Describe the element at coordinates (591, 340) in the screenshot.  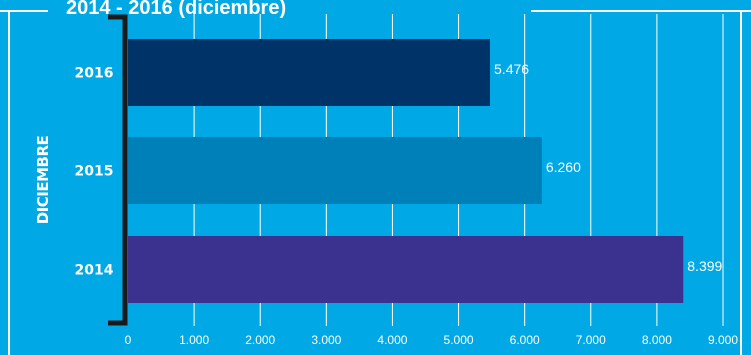
I see `x-tick-label: 7.000` at that location.